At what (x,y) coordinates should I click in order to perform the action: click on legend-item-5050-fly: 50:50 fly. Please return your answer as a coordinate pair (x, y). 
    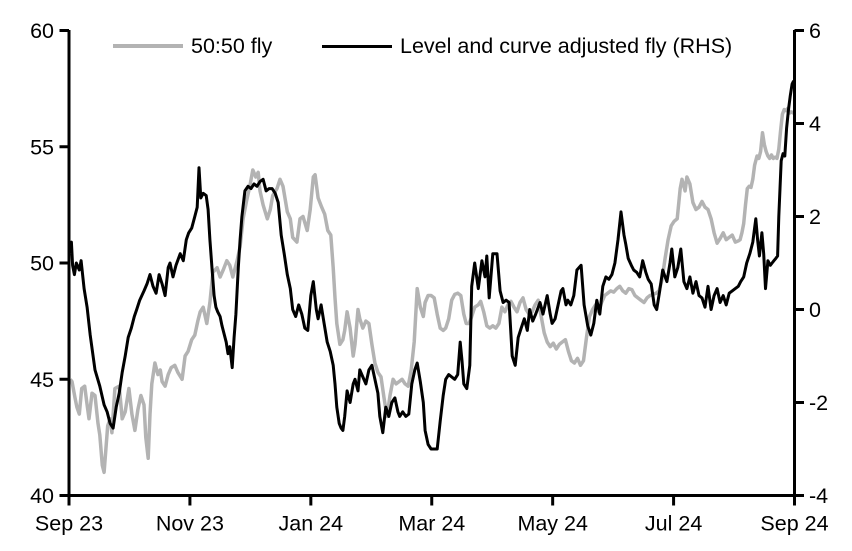
    Looking at the image, I should click on (192, 46).